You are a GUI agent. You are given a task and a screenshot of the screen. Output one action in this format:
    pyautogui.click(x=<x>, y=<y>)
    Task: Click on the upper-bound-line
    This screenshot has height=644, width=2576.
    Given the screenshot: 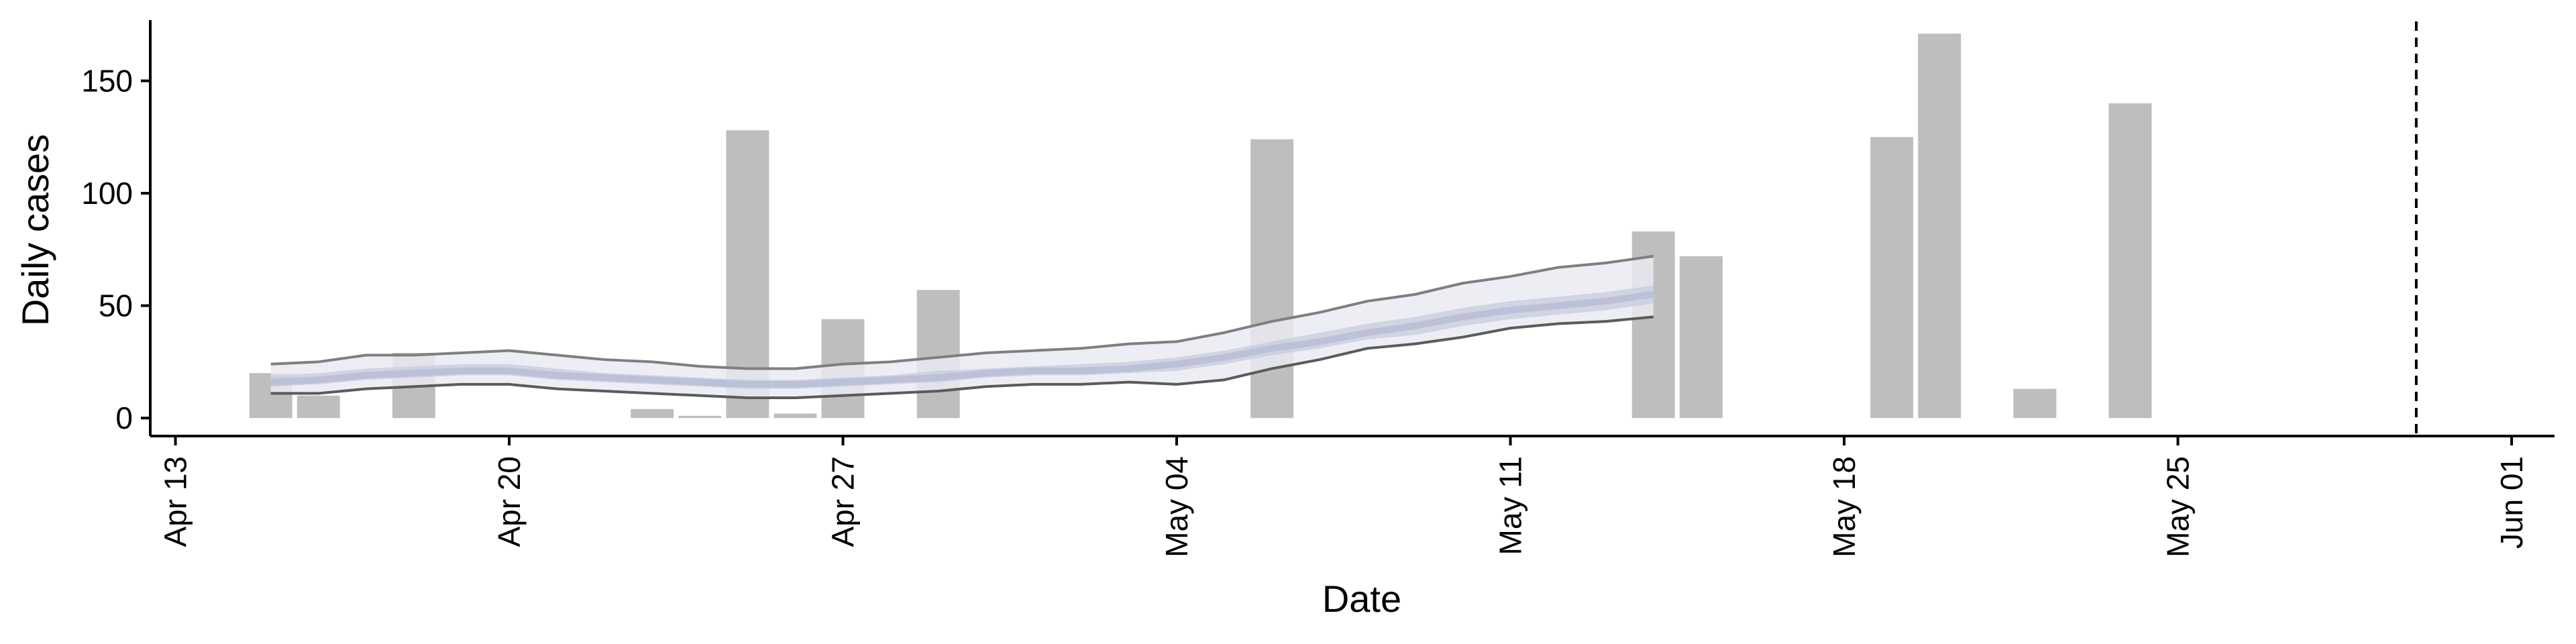 What is the action you would take?
    pyautogui.click(x=962, y=312)
    